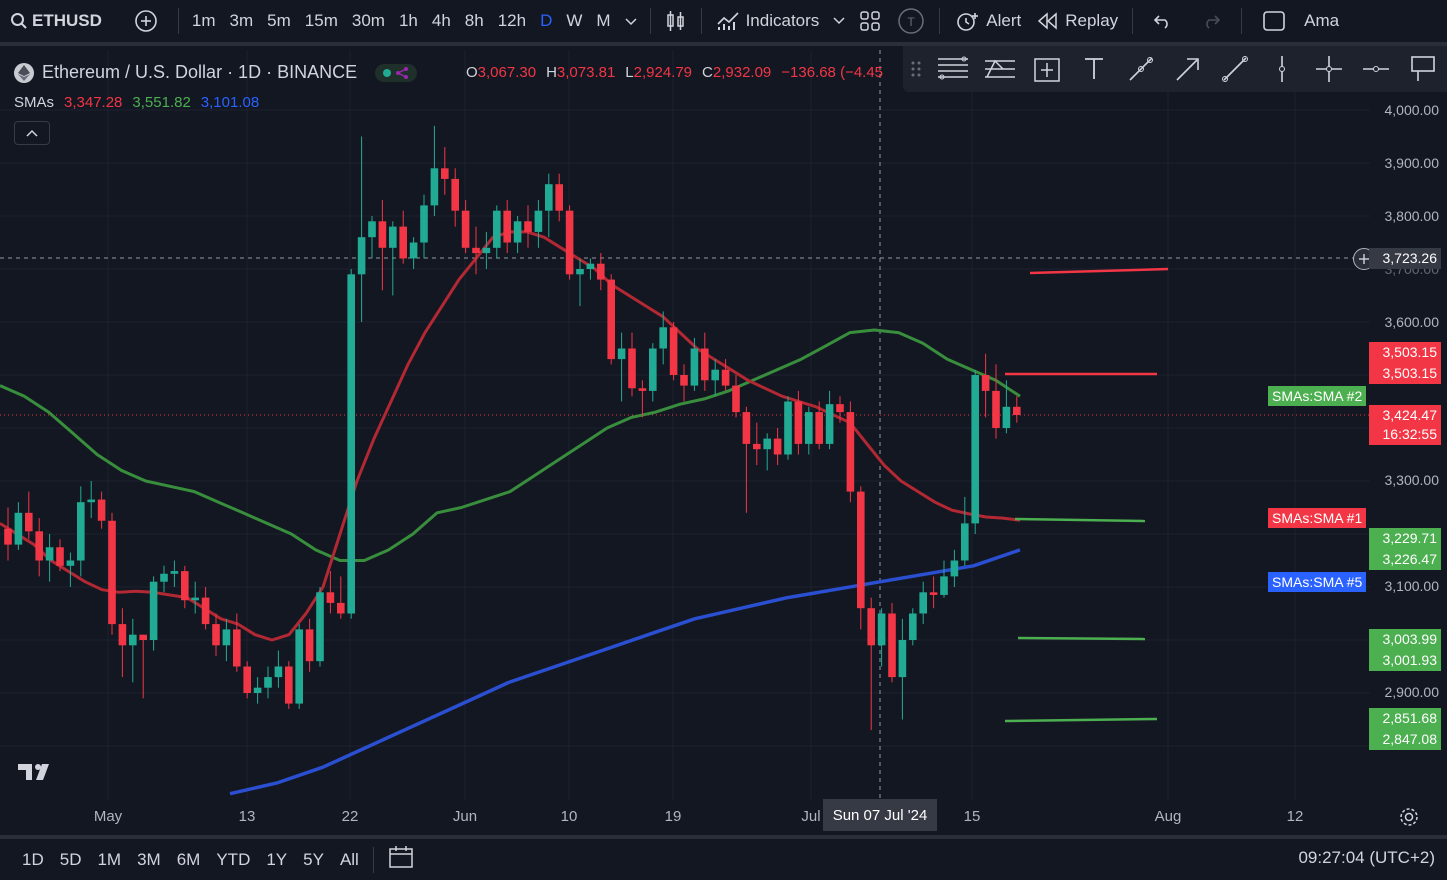  I want to click on sma-2-tag: SMAs:SMA #2, so click(1317, 396).